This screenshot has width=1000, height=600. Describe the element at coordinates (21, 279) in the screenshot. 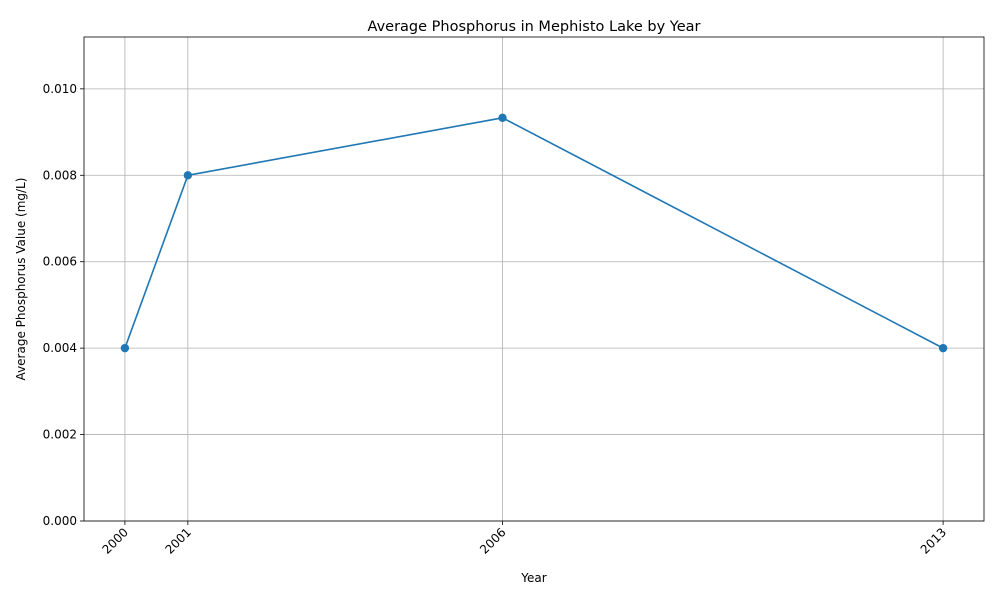

I see `y-axis-label: Average Phosphorus Value (mg/L)` at that location.